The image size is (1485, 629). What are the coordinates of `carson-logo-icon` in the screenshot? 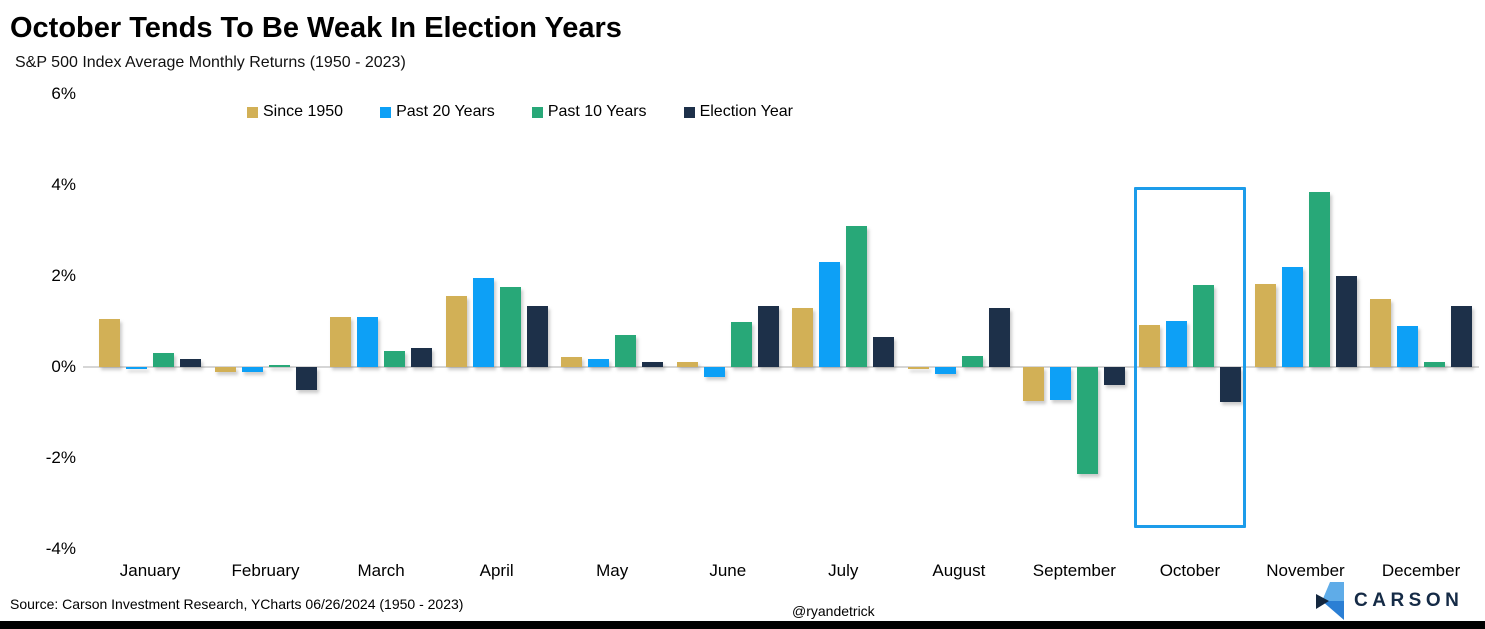 It's located at (1330, 601).